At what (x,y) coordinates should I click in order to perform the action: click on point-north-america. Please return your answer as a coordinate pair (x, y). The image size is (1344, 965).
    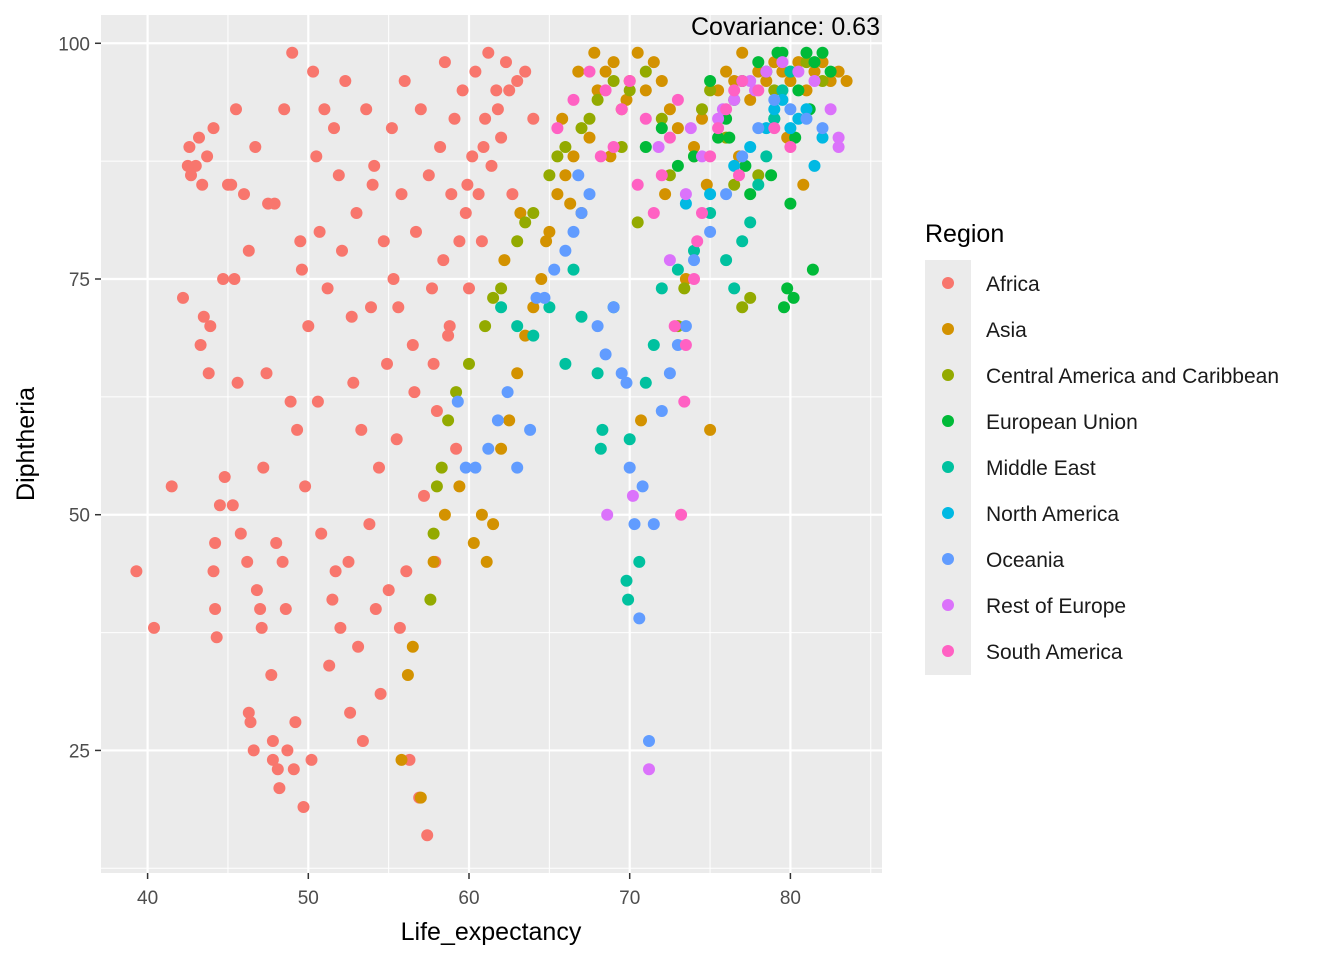
    Looking at the image, I should click on (814, 165).